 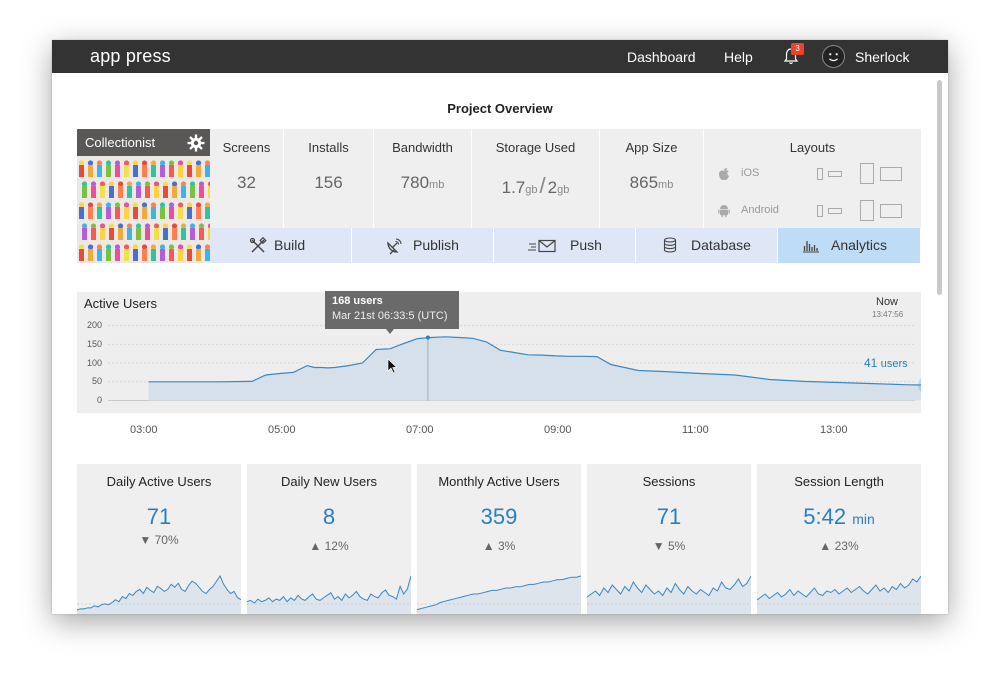 I want to click on stat-bandwidth: Bandwidth 780mb, so click(x=423, y=178).